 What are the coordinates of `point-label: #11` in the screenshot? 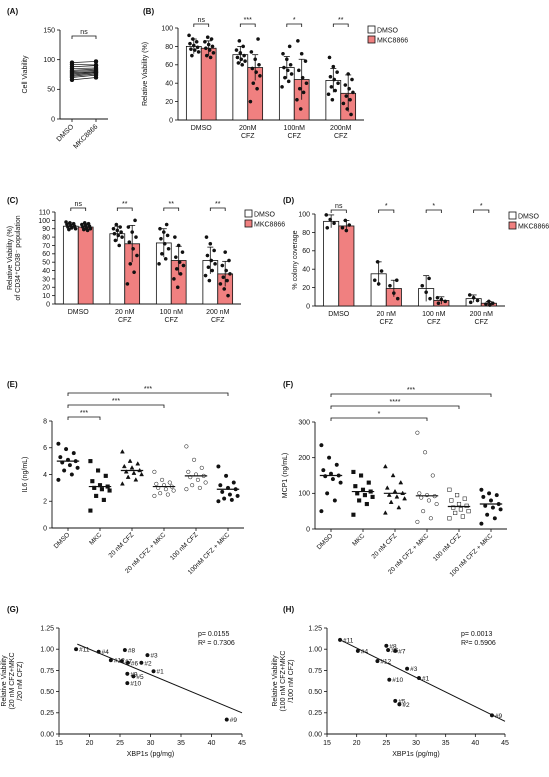 It's located at (84, 650).